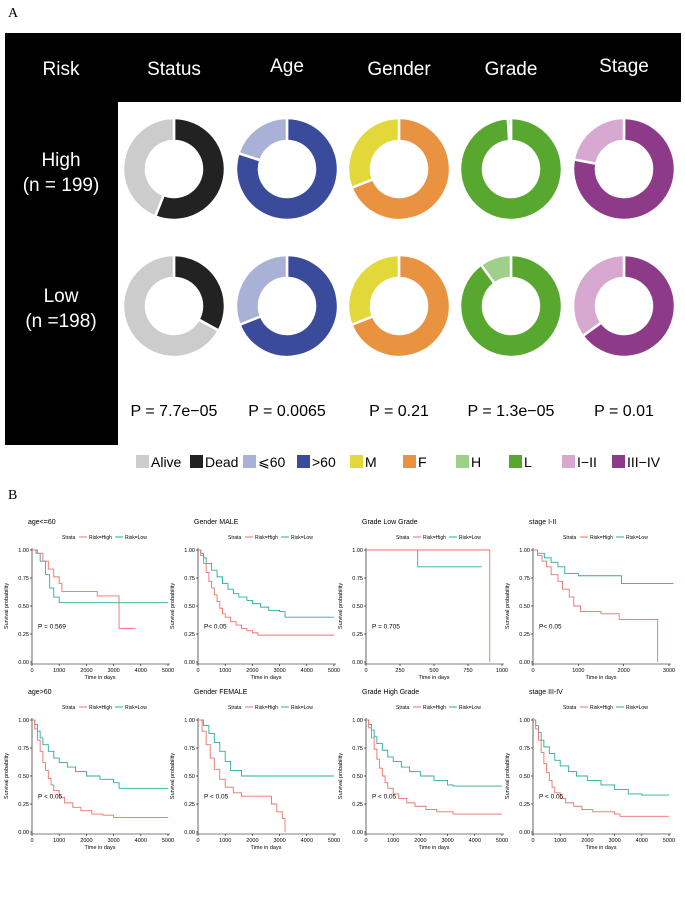 This screenshot has width=685, height=897. I want to click on km-xtick-label-7-2: 2000, so click(587, 841).